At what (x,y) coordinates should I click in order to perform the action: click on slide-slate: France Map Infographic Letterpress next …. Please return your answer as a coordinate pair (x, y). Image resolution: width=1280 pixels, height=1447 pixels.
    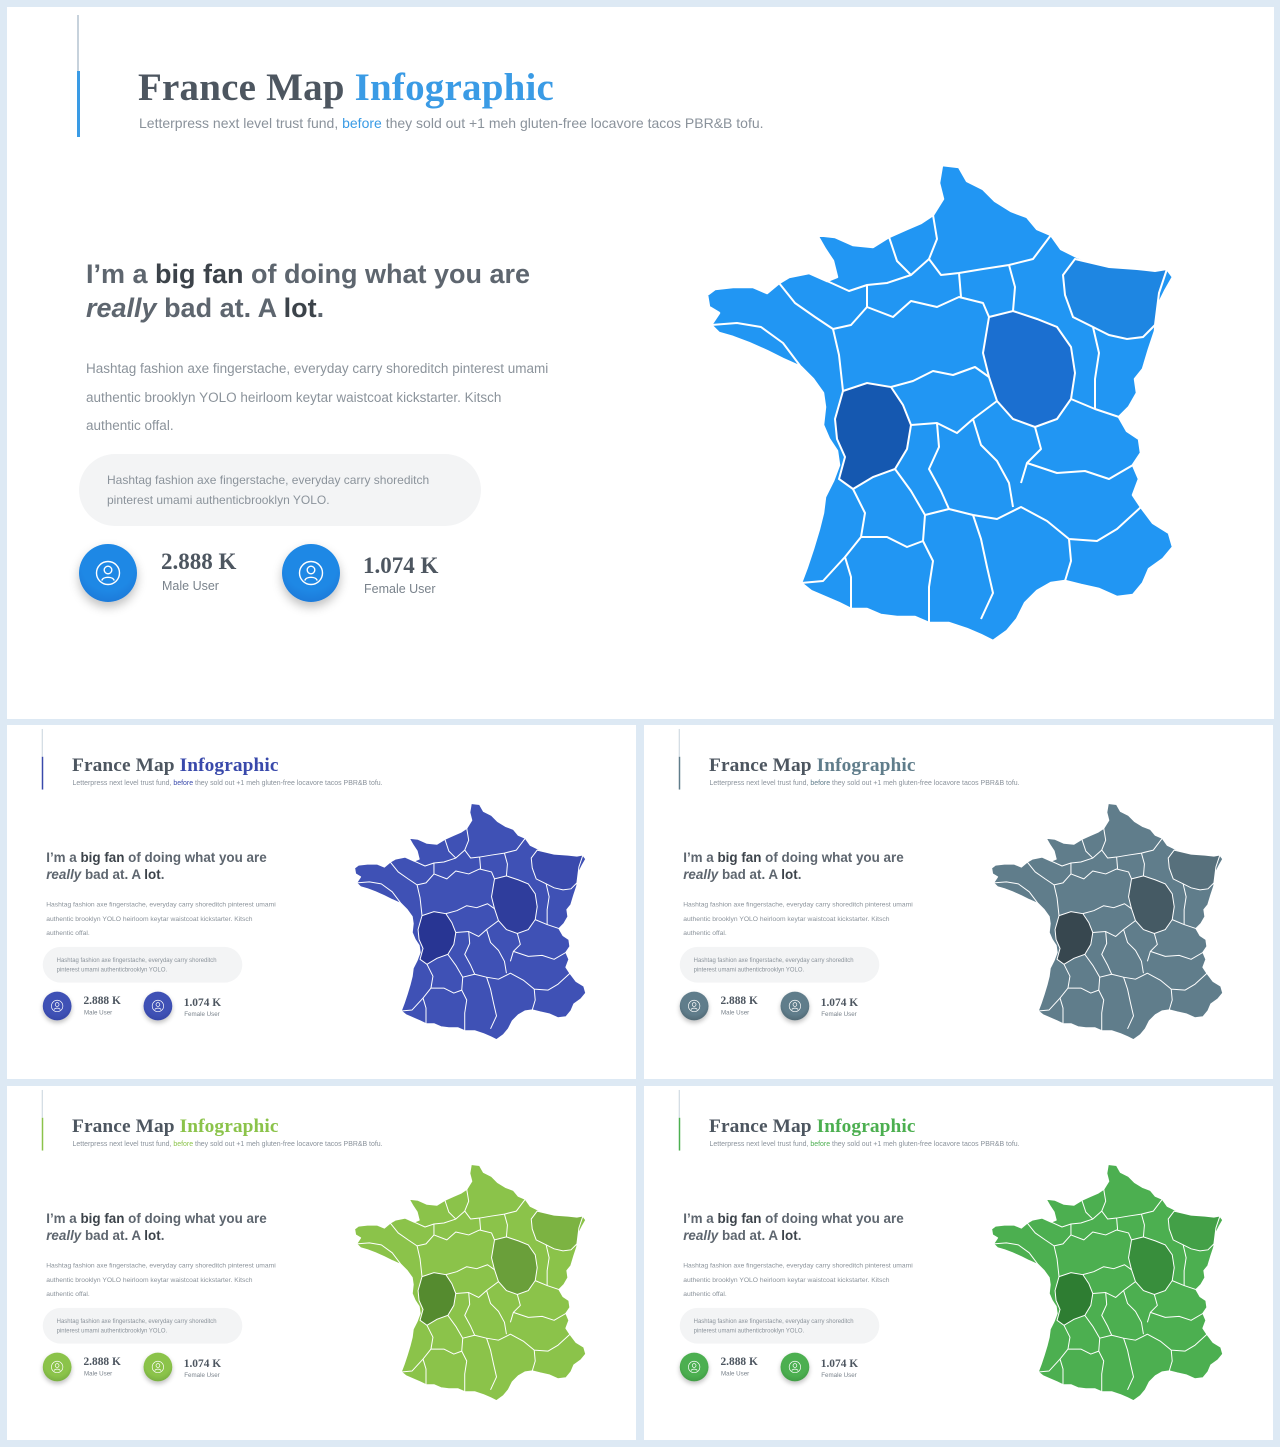
    Looking at the image, I should click on (958, 902).